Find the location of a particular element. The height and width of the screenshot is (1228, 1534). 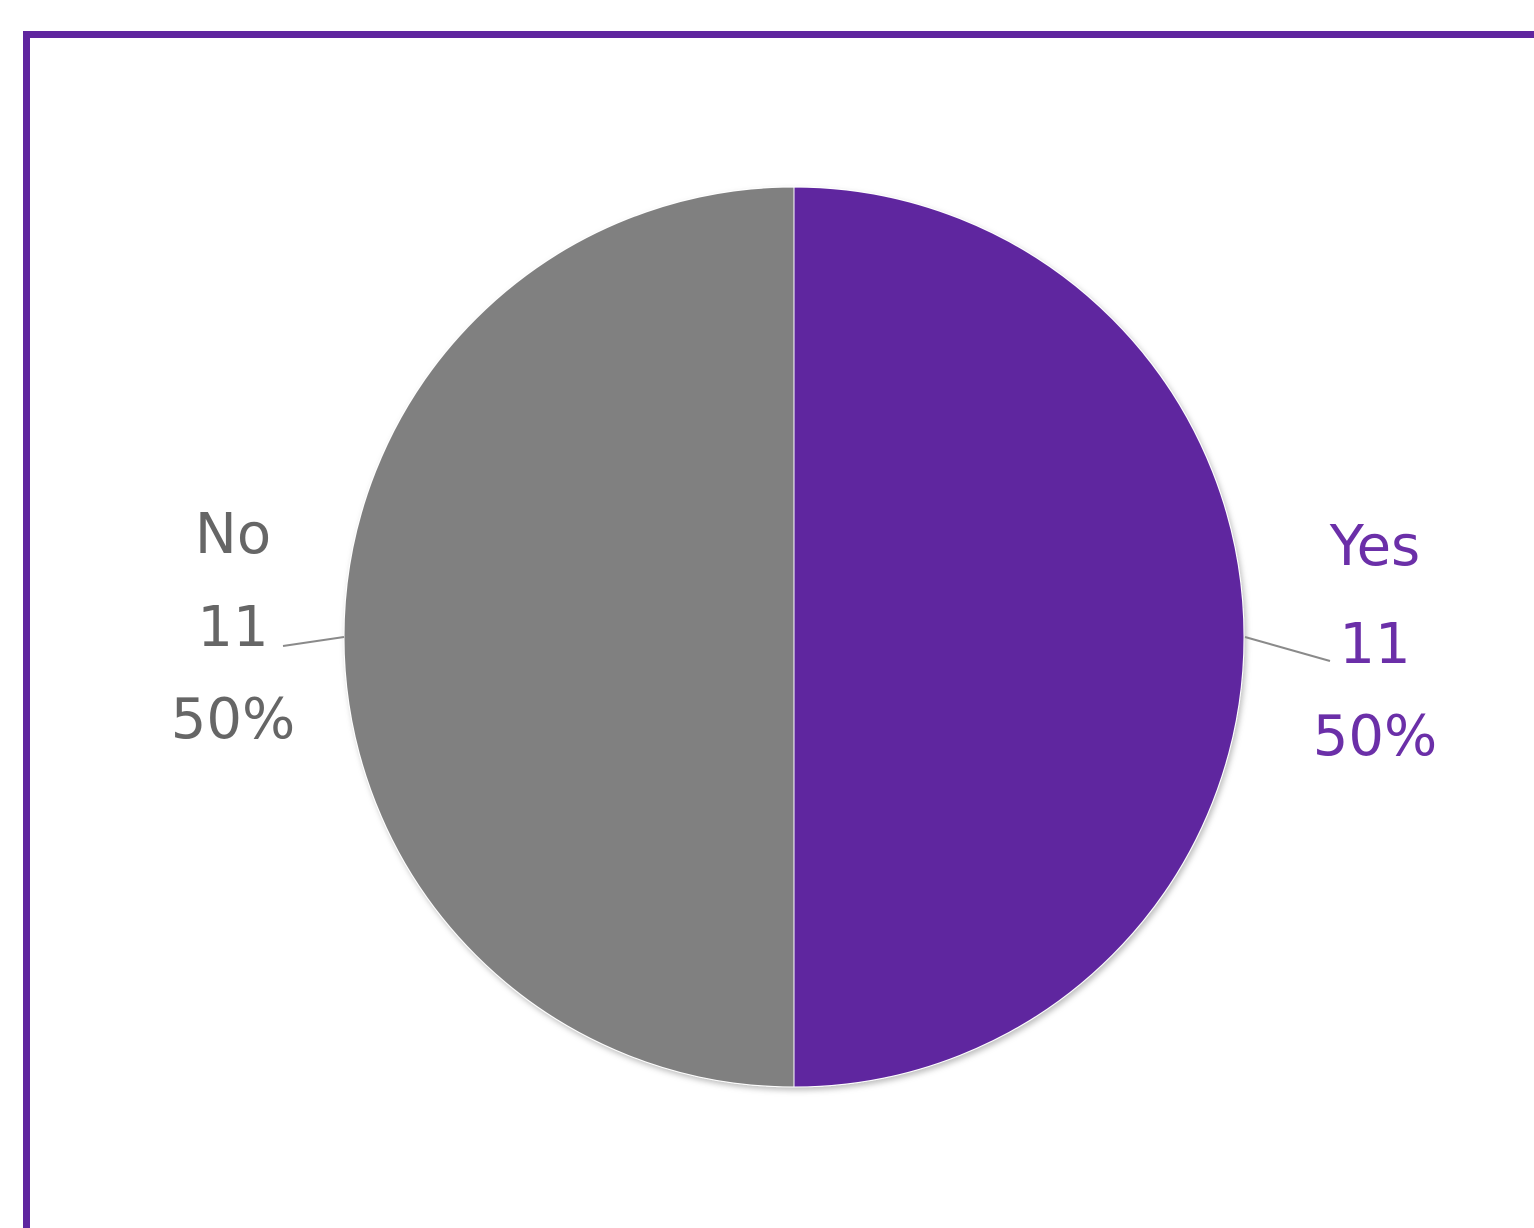

data-label-category-no: No is located at coordinates (233, 534).